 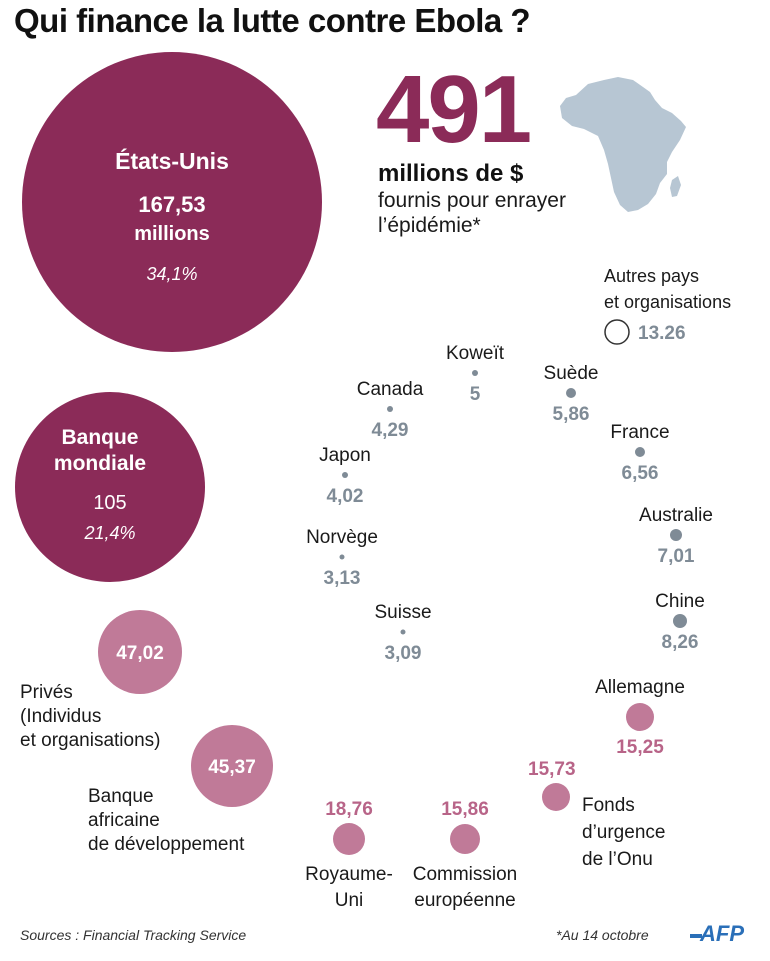 I want to click on france-label: France, so click(x=639, y=432).